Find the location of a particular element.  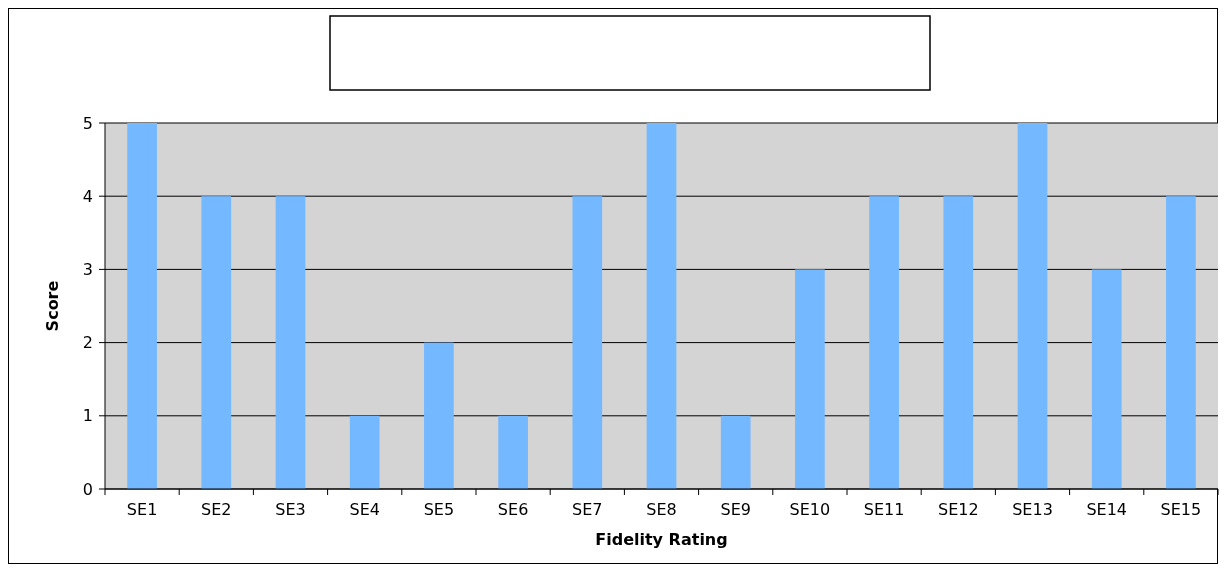

x-tick-label: SE6 is located at coordinates (513, 509).